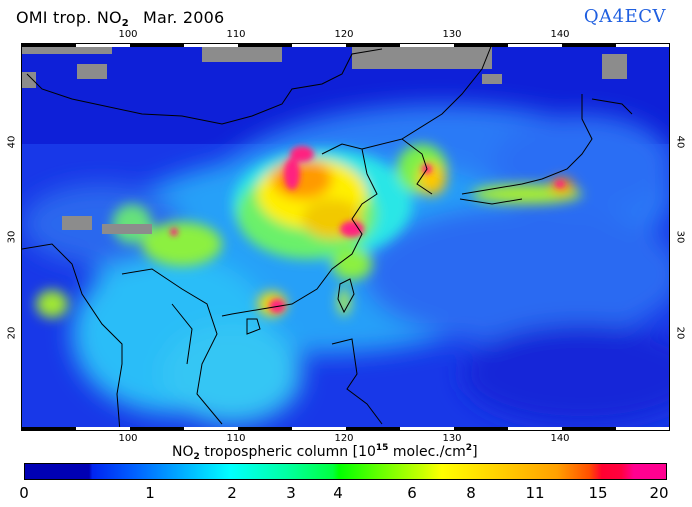 The height and width of the screenshot is (507, 692). Describe the element at coordinates (12, 142) in the screenshot. I see `lat-tick-left: 40` at that location.